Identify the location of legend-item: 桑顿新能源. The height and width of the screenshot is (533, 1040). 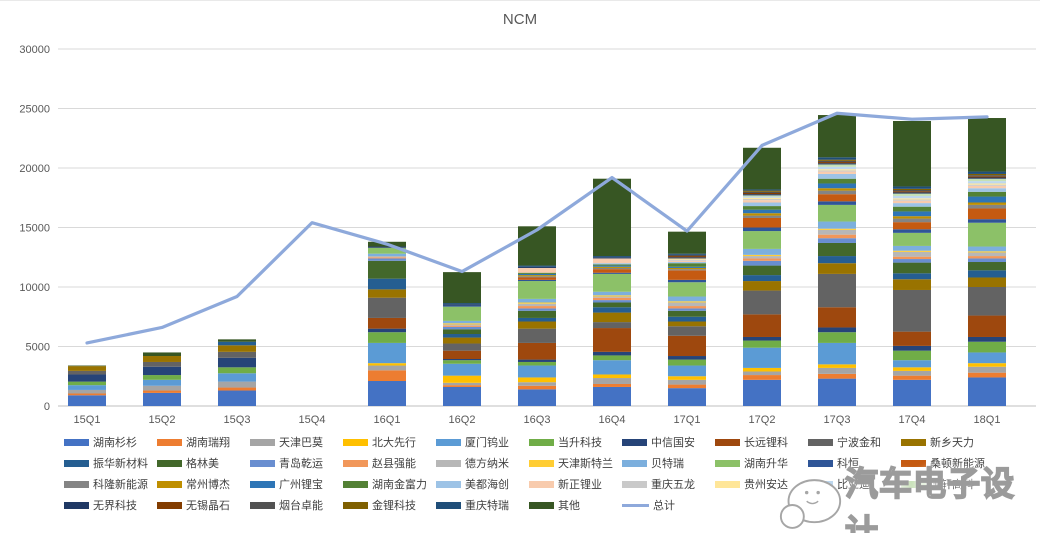
(947, 463).